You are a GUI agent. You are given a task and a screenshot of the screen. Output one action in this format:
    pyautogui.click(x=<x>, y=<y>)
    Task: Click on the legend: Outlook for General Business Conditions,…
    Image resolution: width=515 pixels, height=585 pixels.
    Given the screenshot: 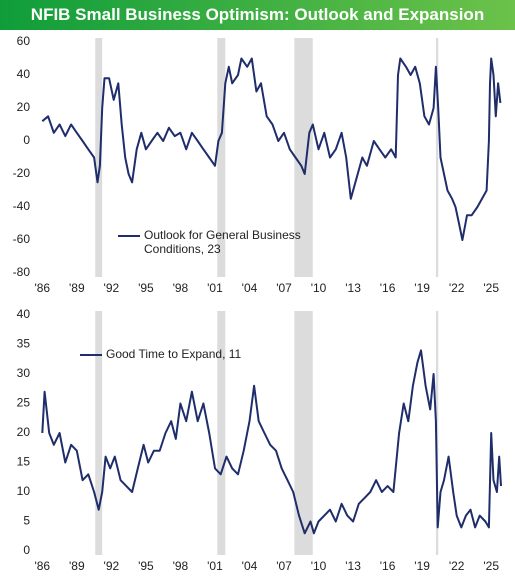 What is the action you would take?
    pyautogui.click(x=213, y=242)
    